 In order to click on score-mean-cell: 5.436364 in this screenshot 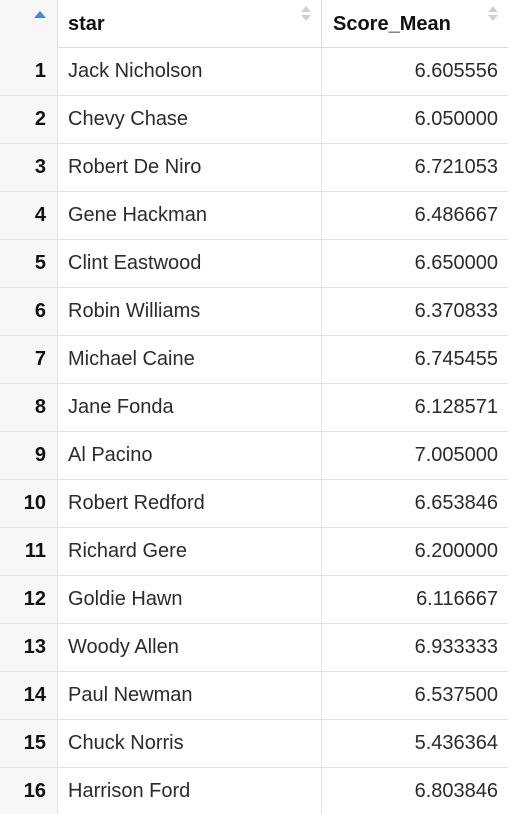, I will do `click(456, 743)`.